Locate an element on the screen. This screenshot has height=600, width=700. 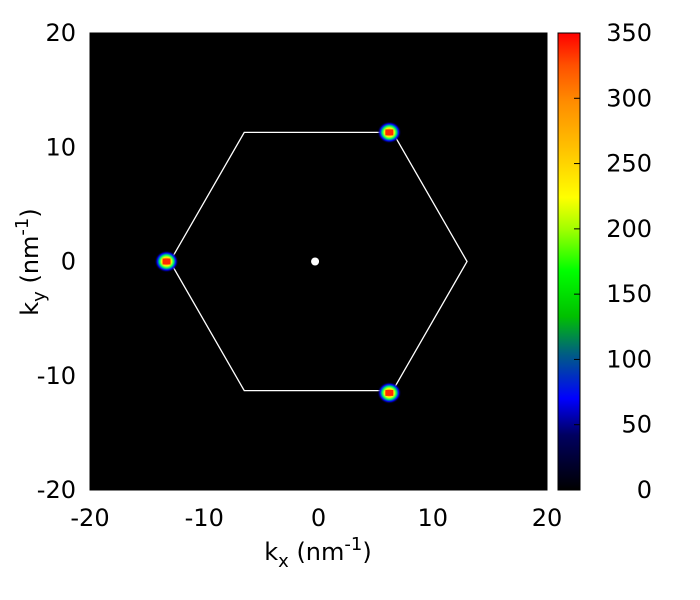
gamma-point-marker is located at coordinates (315, 261).